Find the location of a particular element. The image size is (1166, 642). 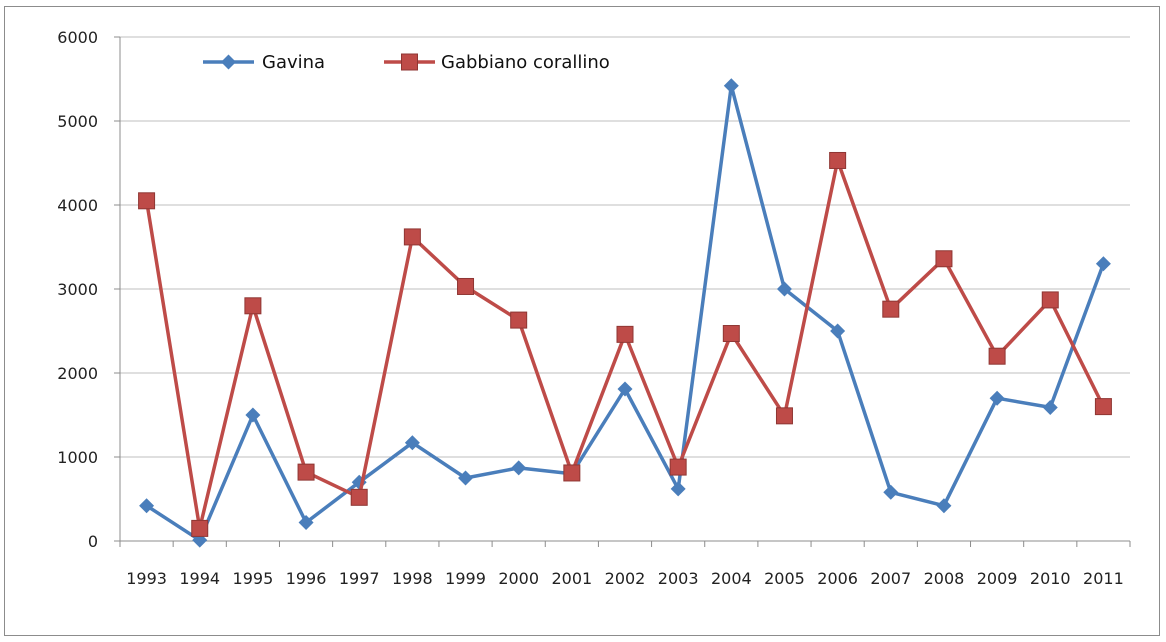

x-tick-label: 2000 is located at coordinates (518, 578).